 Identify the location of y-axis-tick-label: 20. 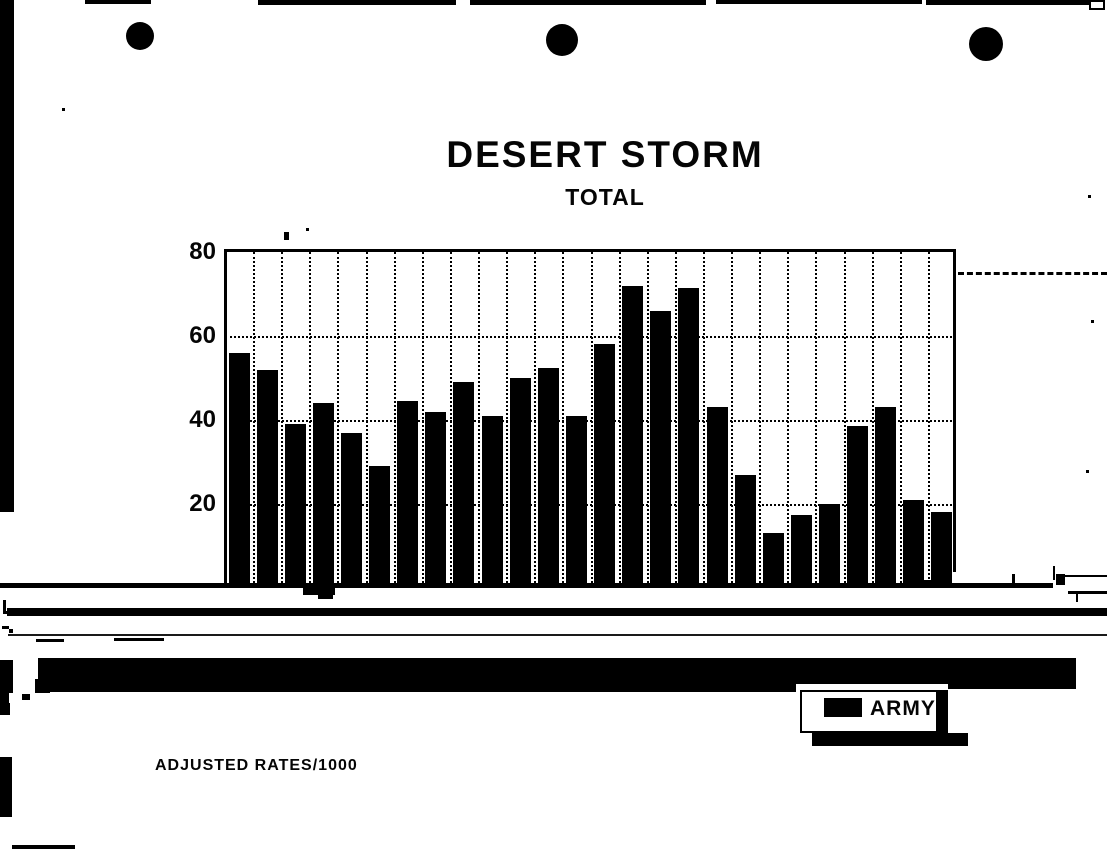
(202, 503).